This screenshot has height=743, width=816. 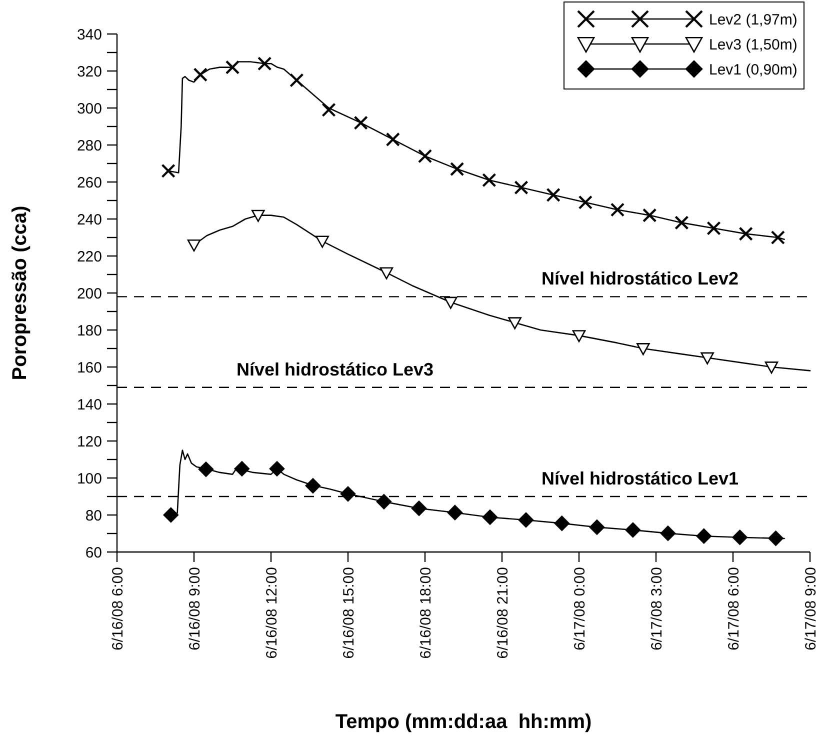 I want to click on y-tick-label: 220, so click(x=89, y=257).